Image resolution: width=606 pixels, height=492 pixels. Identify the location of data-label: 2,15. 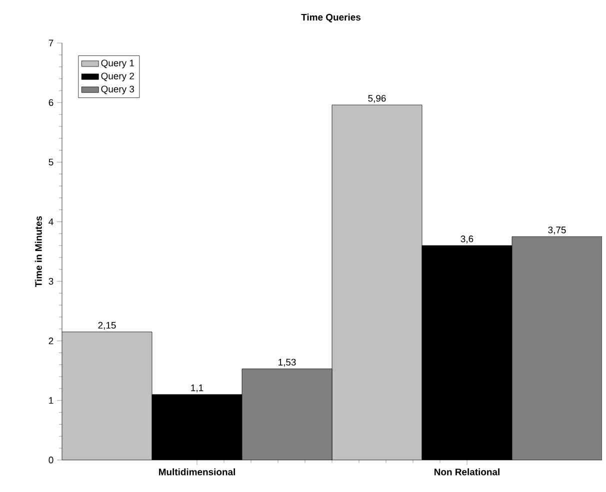
(107, 326).